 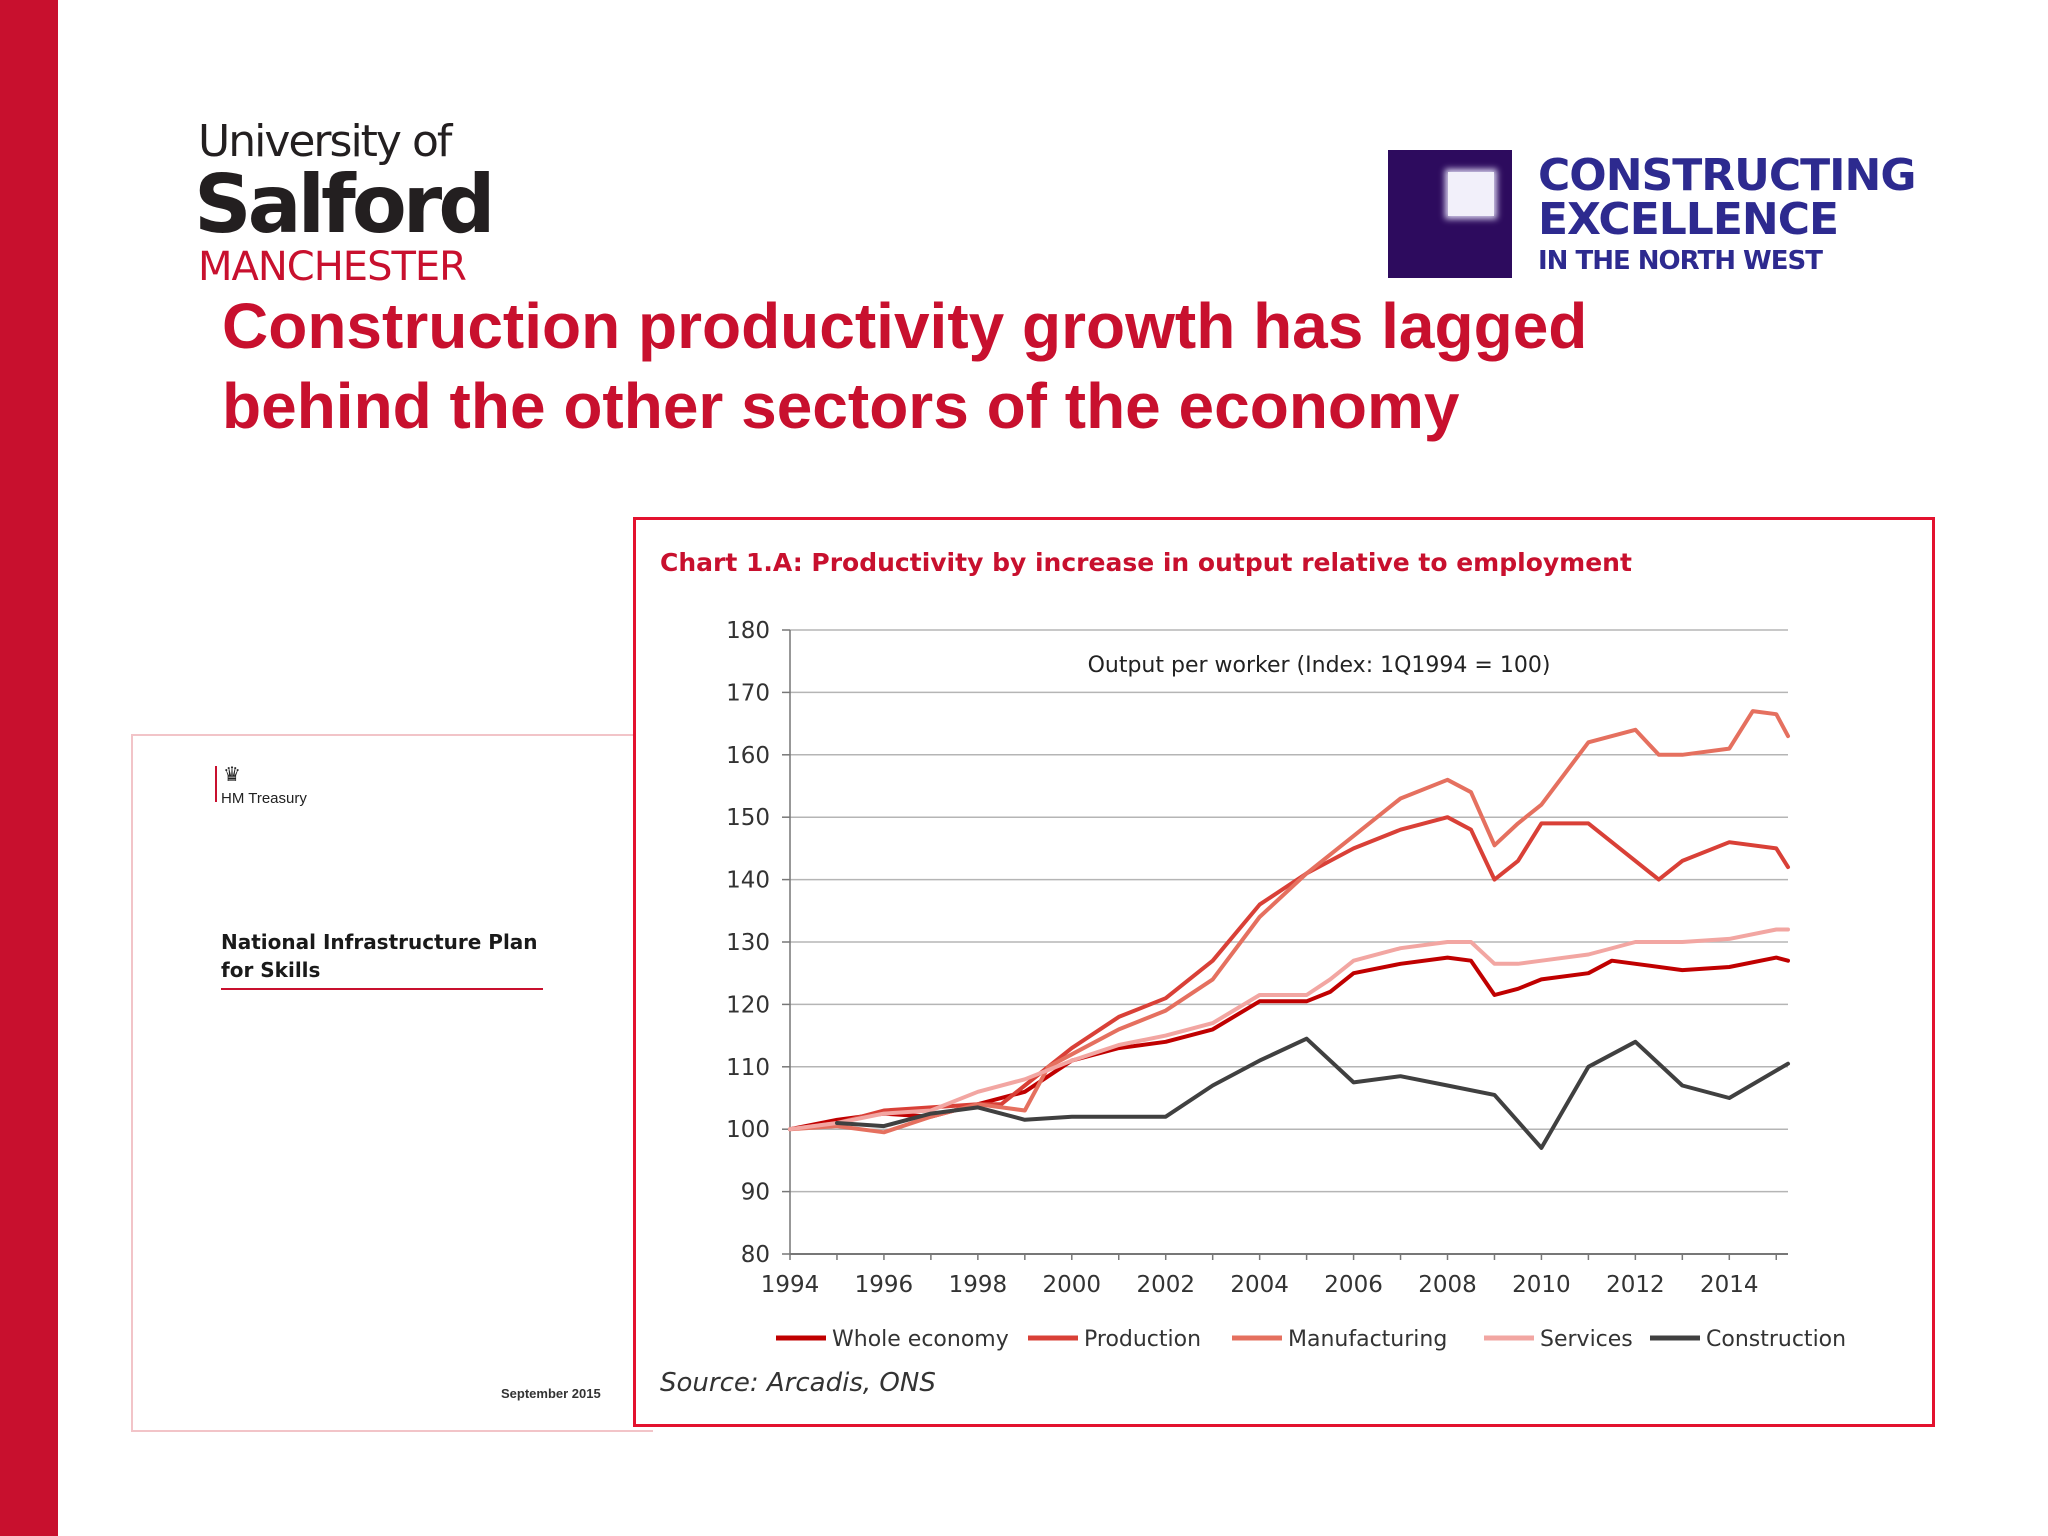 What do you see at coordinates (798, 1383) in the screenshot?
I see `chart-source: Source: Arcadis, ONS` at bounding box center [798, 1383].